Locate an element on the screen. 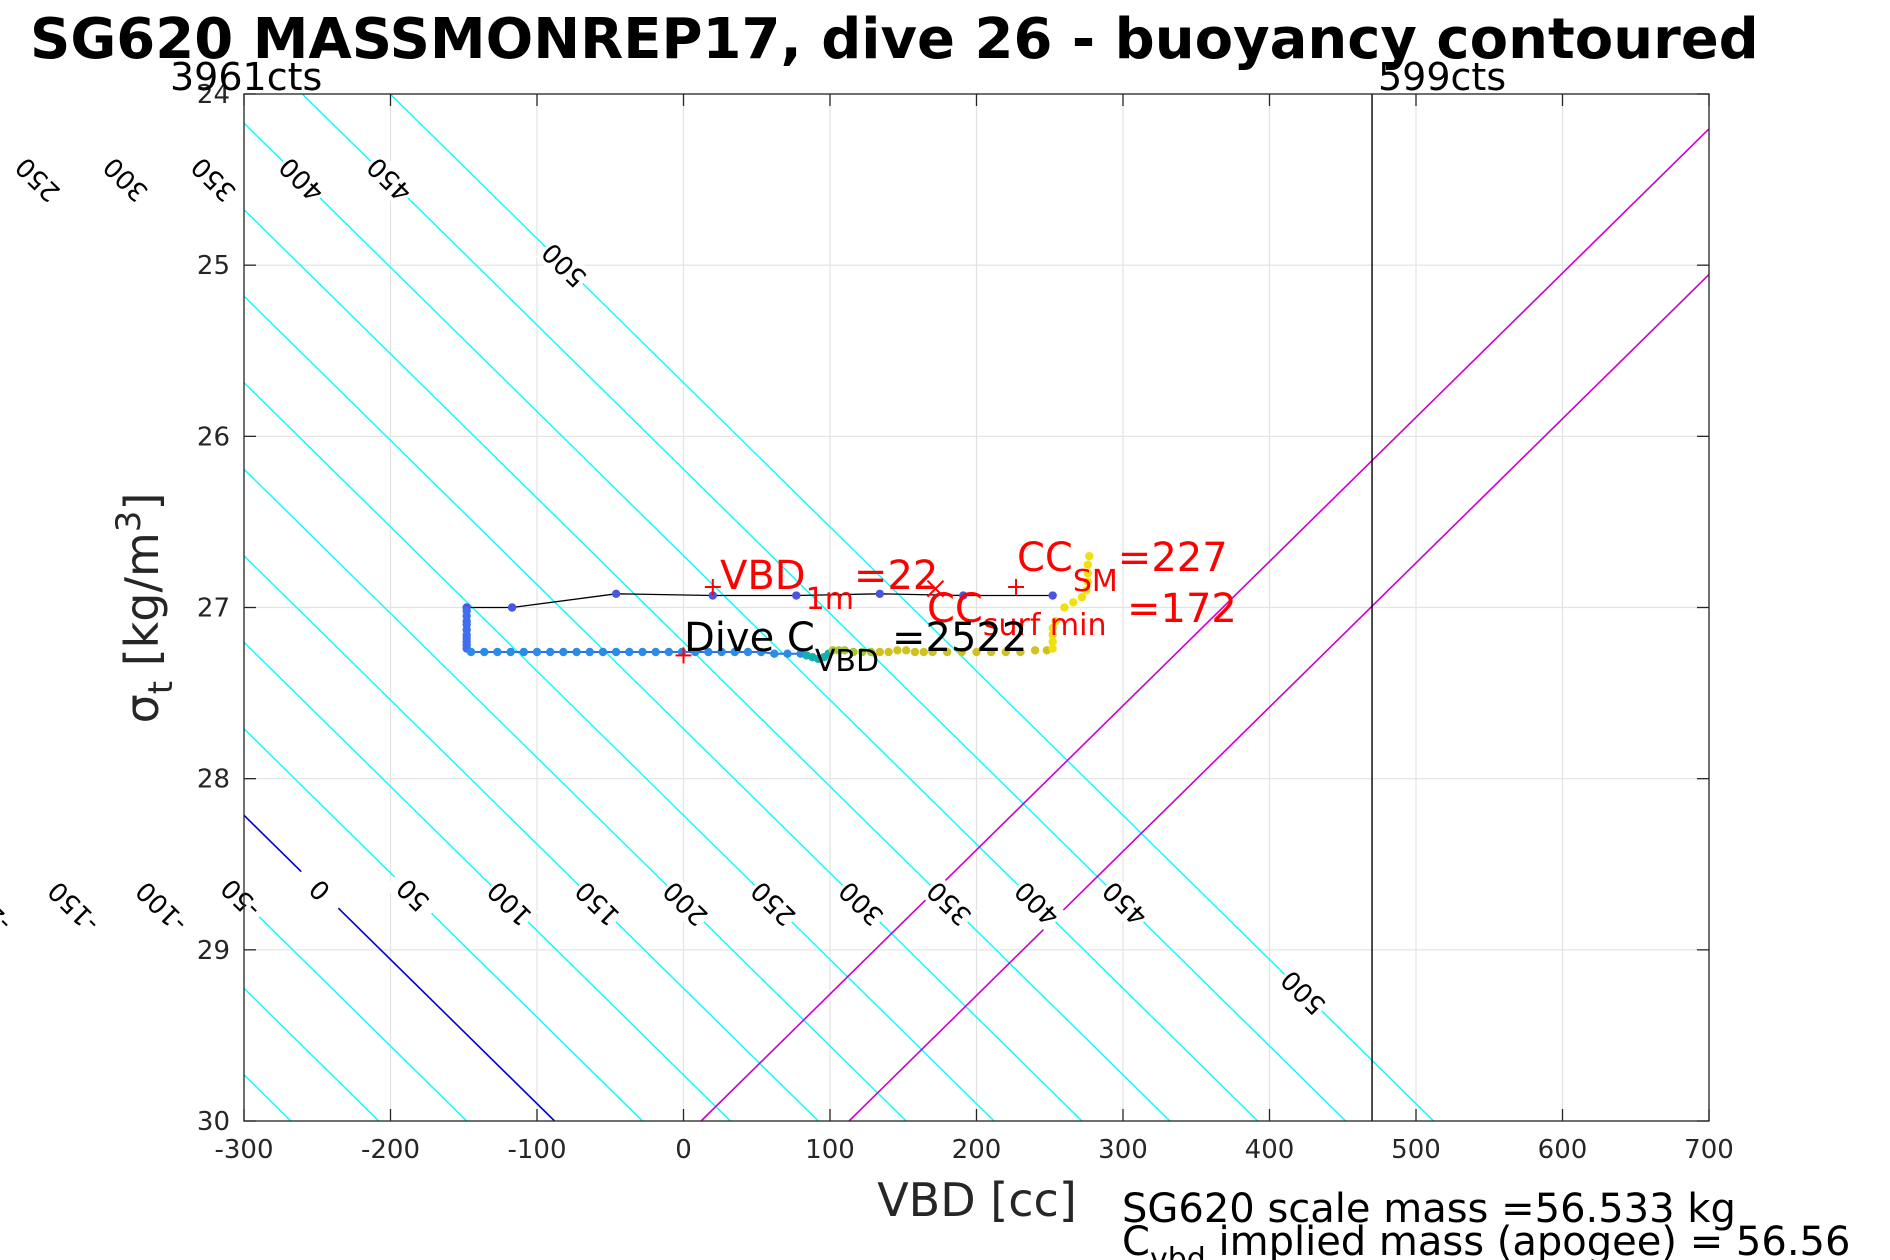 The height and width of the screenshot is (1260, 1890). contour-label: 300 is located at coordinates (126, 179).